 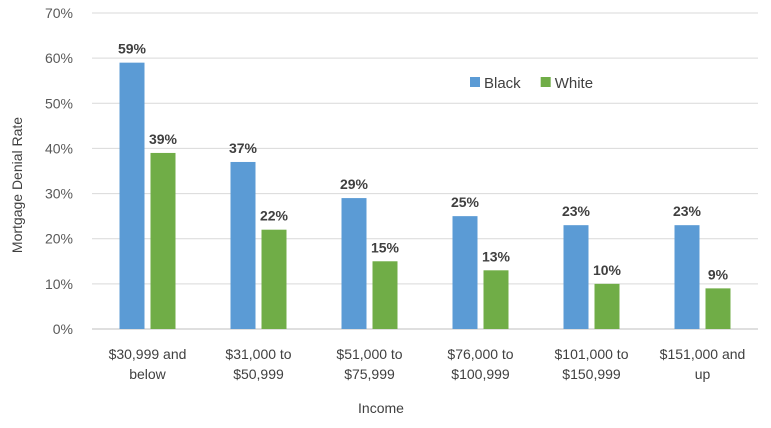 What do you see at coordinates (274, 216) in the screenshot?
I see `data-label: 22%` at bounding box center [274, 216].